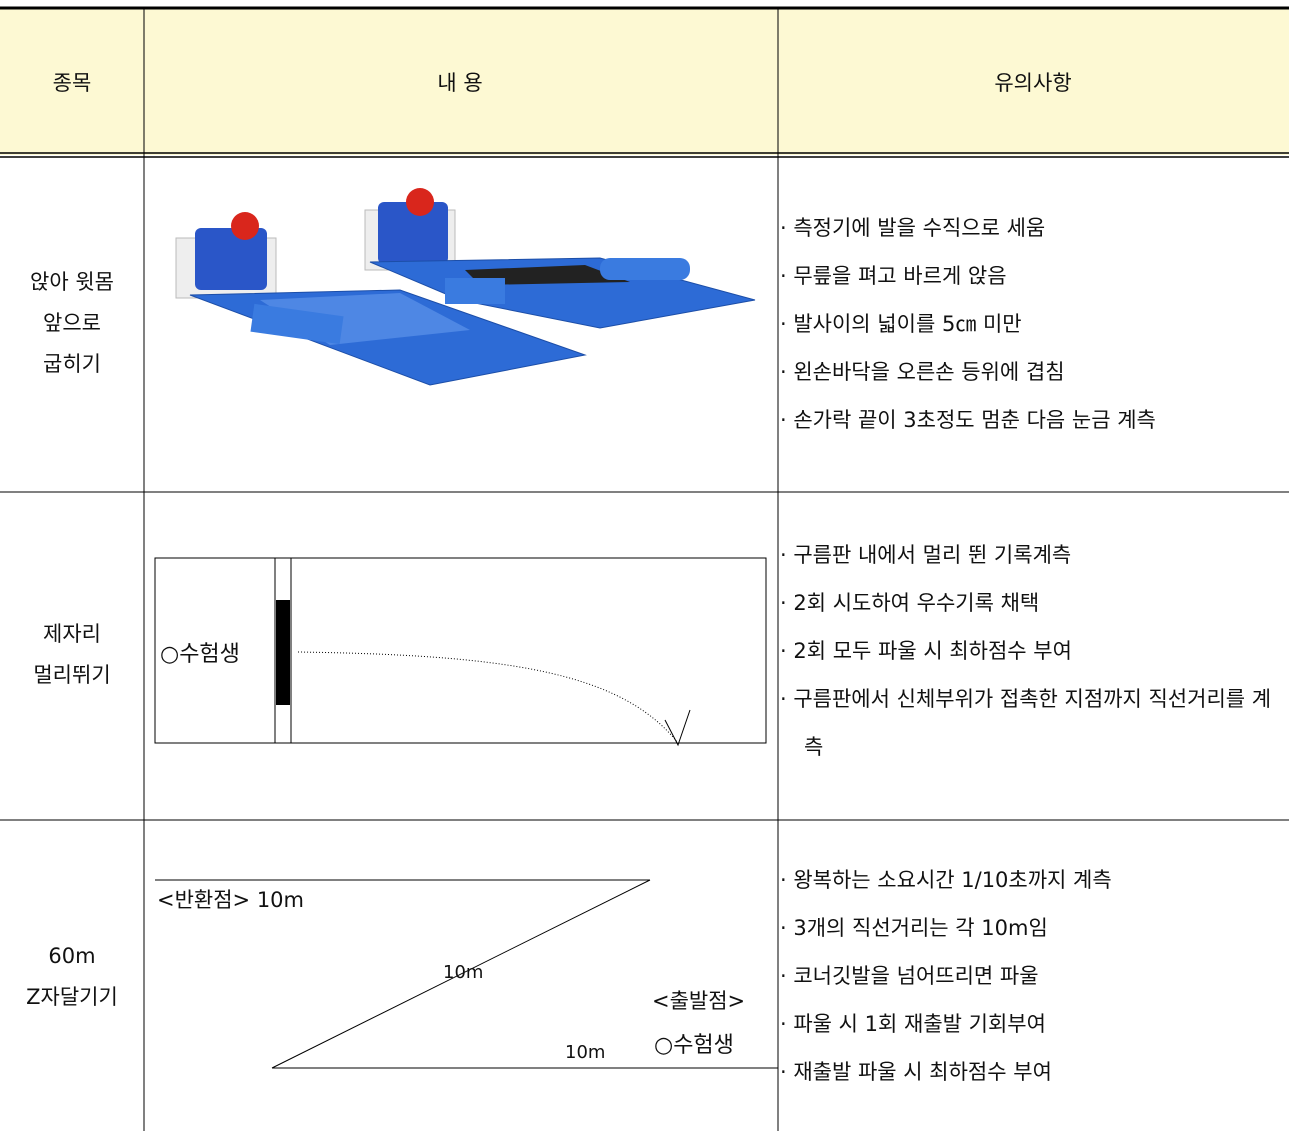 This screenshot has width=1289, height=1131. I want to click on note: · 구름판에서 신체부위가 접촉한 지점까지 직선거리를 계측, so click(1026, 723).